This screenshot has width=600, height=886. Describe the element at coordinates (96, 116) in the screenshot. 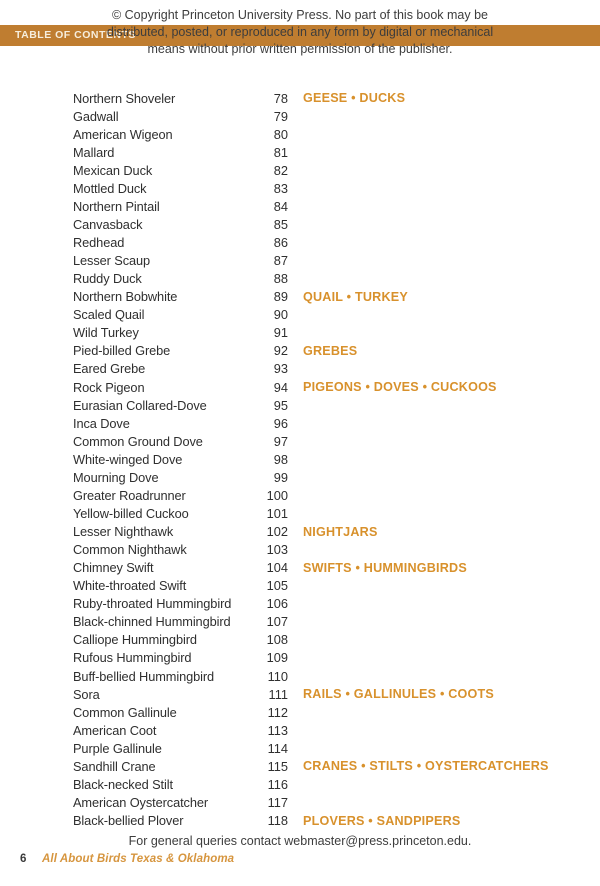

I see `bird-name: Gadwall` at that location.